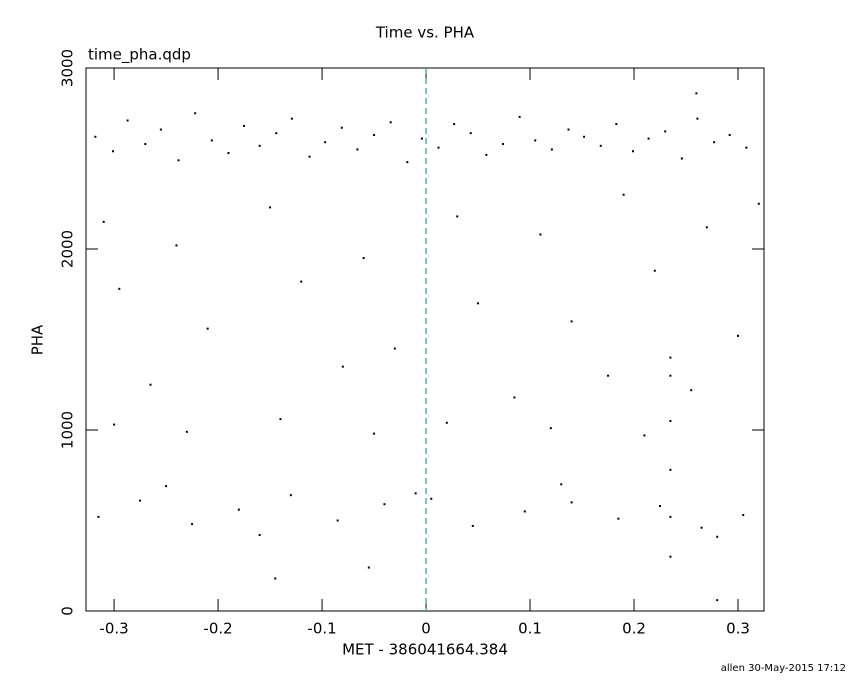 The height and width of the screenshot is (680, 850). Describe the element at coordinates (426, 629) in the screenshot. I see `x-tick-label: 0` at that location.